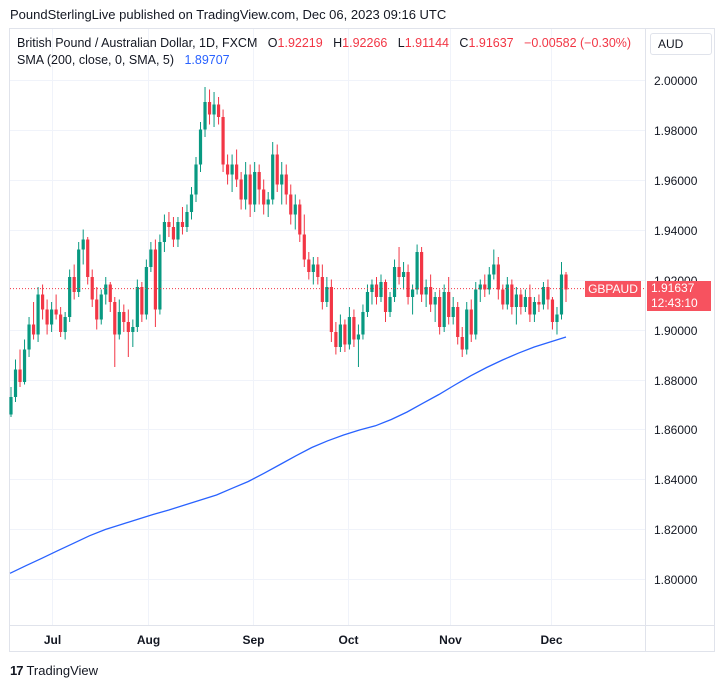  What do you see at coordinates (676, 231) in the screenshot?
I see `y-tick-label: 1.94000` at bounding box center [676, 231].